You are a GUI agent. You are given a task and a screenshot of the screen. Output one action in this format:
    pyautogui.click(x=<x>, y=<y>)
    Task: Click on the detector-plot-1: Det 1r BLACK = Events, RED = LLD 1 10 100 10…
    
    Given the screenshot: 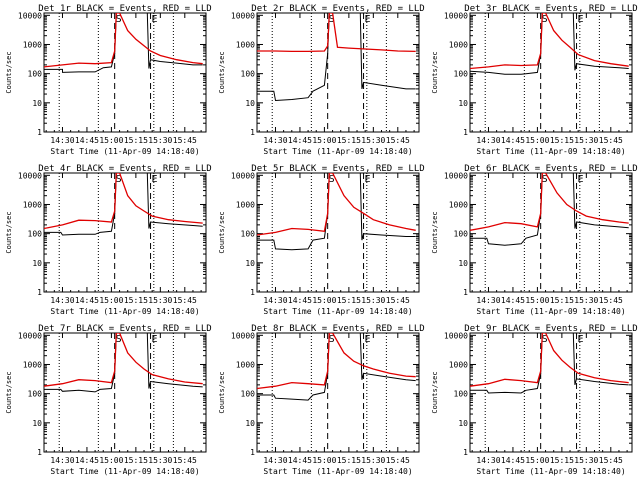 What is the action you would take?
    pyautogui.click(x=108, y=80)
    